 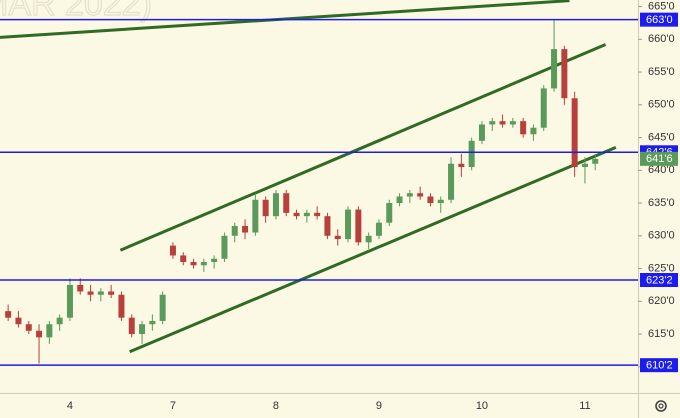 I want to click on level-label: 663'0, so click(x=659, y=20).